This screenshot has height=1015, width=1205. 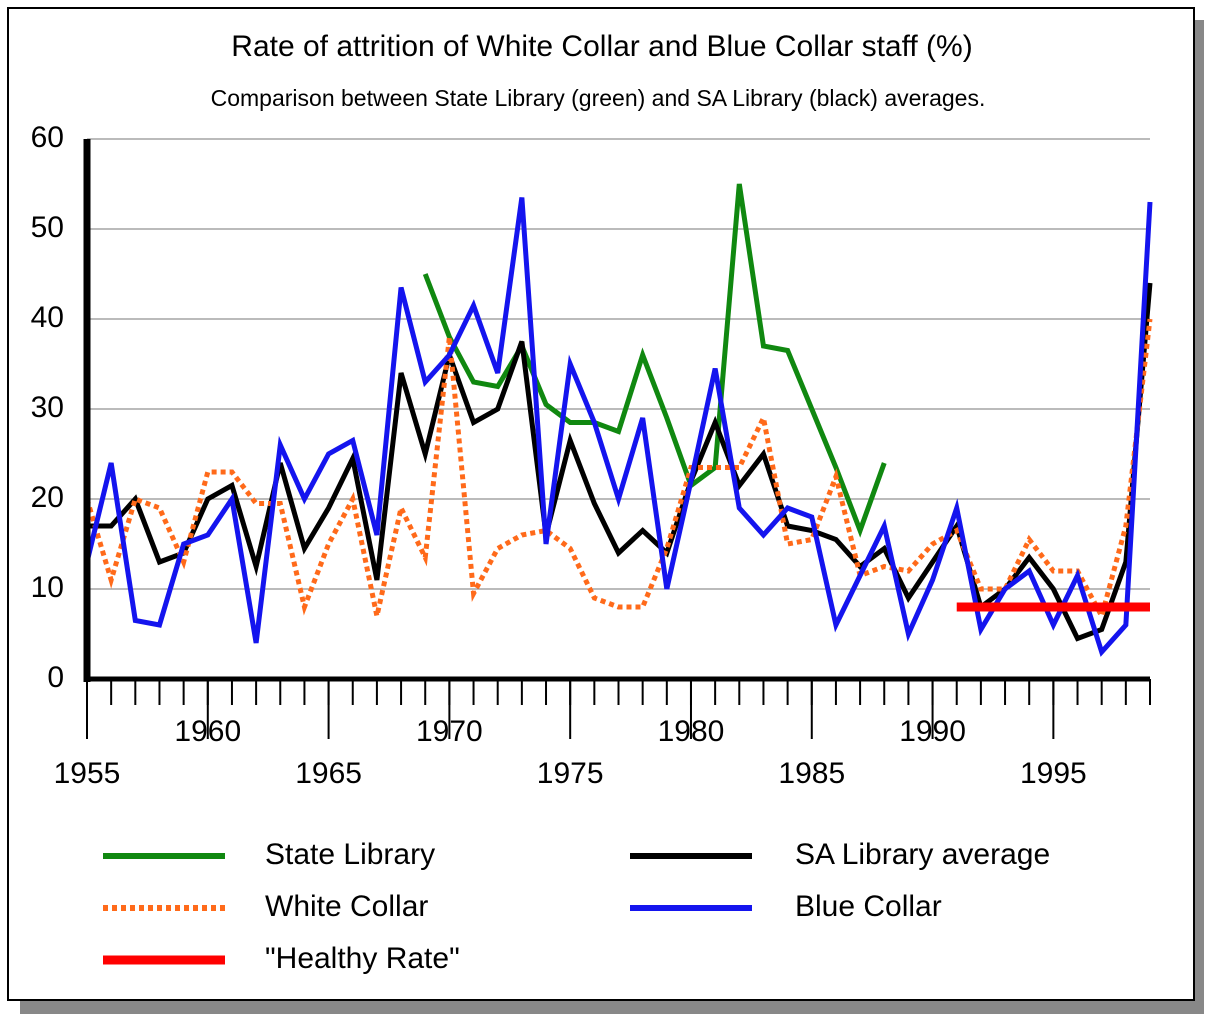 What do you see at coordinates (346, 906) in the screenshot?
I see `legend-label: White Collar` at bounding box center [346, 906].